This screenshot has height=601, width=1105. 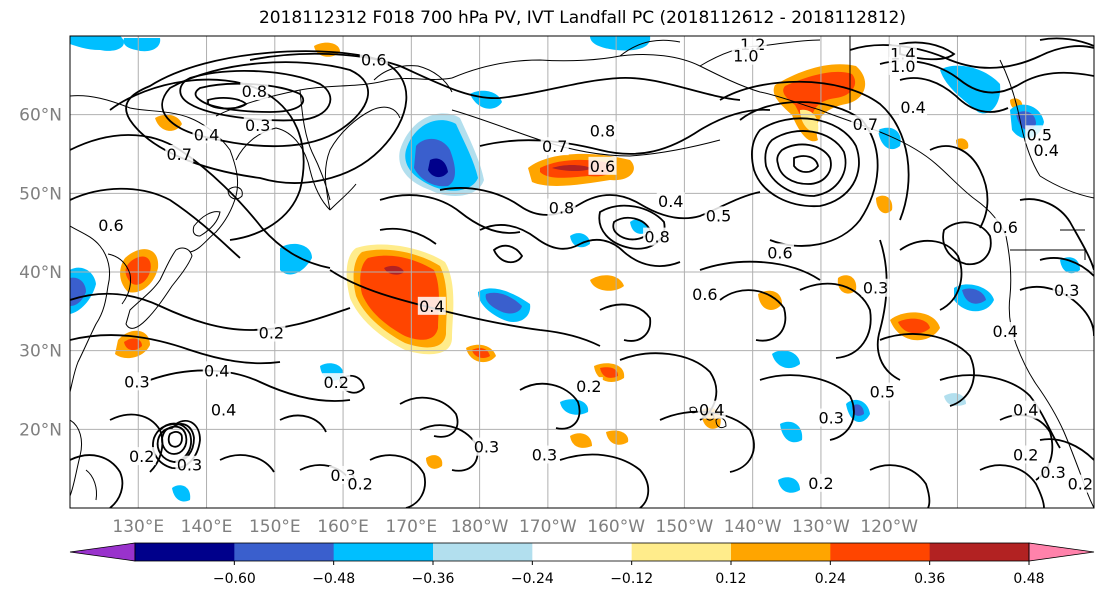 What do you see at coordinates (480, 527) in the screenshot?
I see `longitude-label: 180°W` at bounding box center [480, 527].